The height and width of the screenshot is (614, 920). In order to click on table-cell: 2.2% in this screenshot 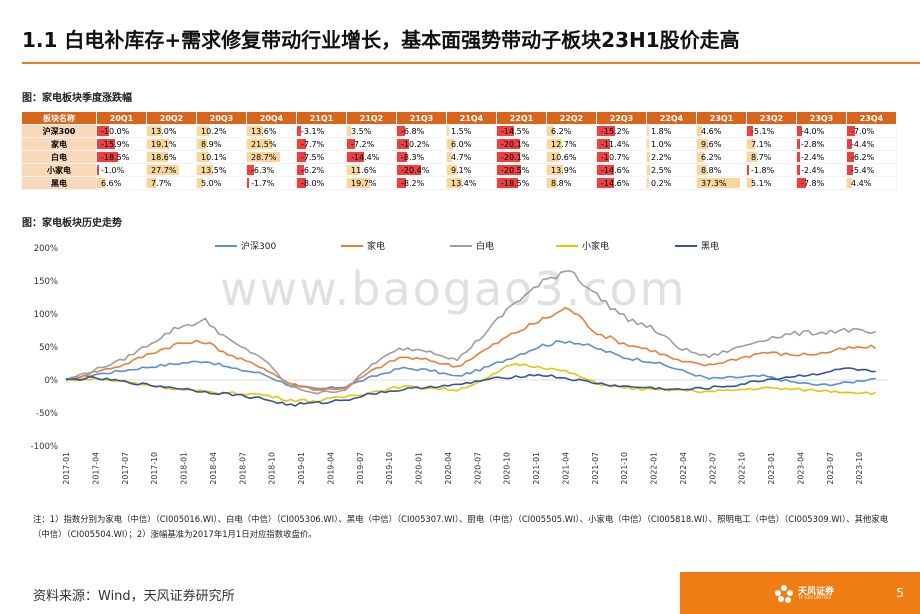, I will do `click(671, 157)`.